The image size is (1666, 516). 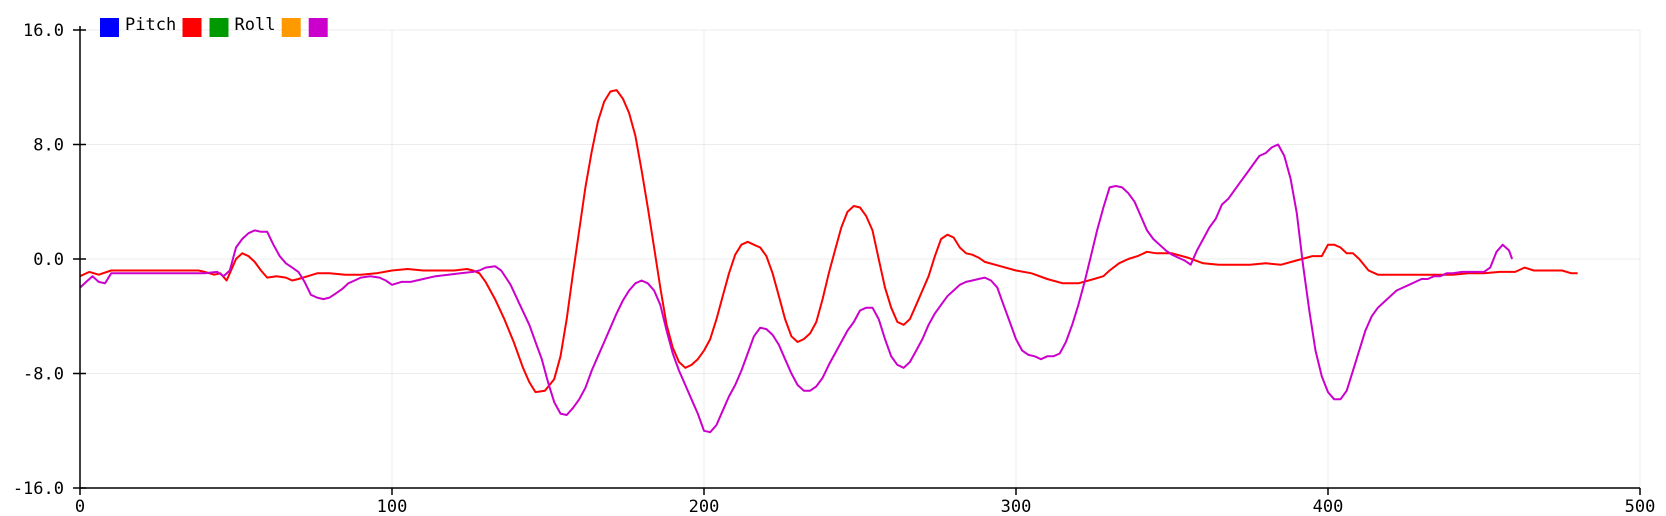 I want to click on x-tick-label: 100, so click(x=392, y=506).